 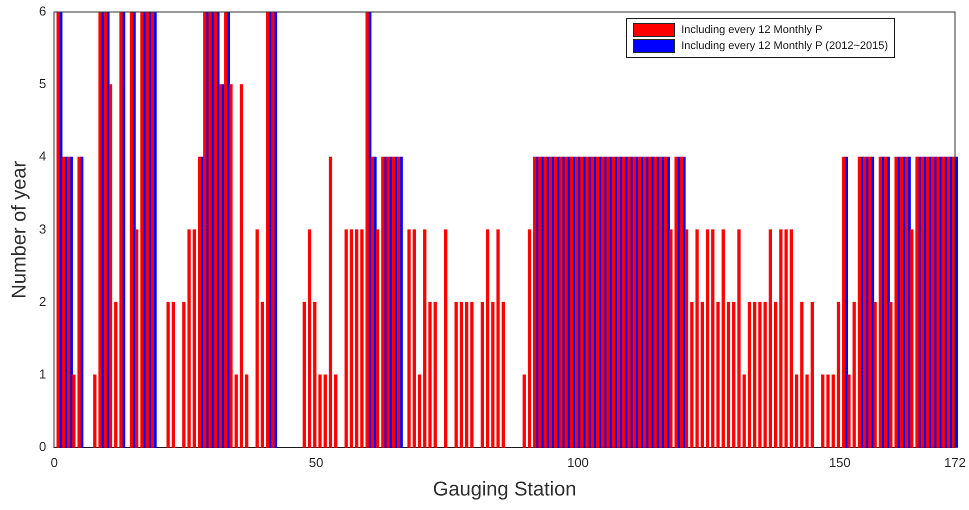 What do you see at coordinates (578, 462) in the screenshot?
I see `x-tick-label: 100` at bounding box center [578, 462].